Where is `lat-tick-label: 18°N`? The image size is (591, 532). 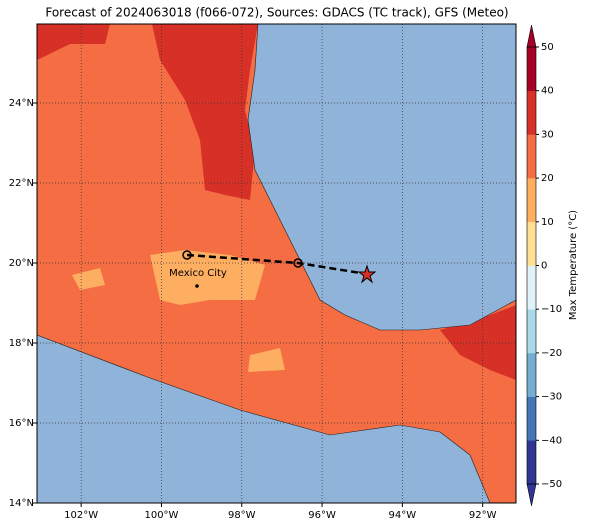
lat-tick-label: 18°N is located at coordinates (21, 343).